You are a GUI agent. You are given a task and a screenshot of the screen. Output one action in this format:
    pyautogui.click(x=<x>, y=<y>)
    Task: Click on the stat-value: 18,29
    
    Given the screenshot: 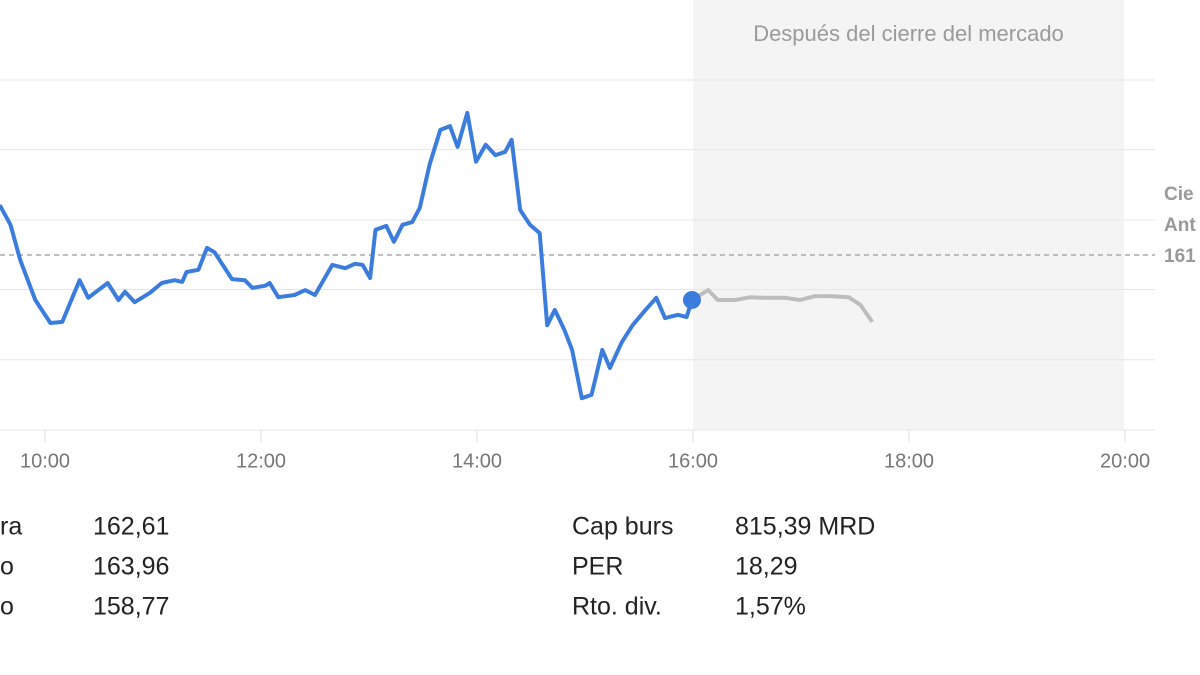 What is the action you would take?
    pyautogui.click(x=766, y=567)
    